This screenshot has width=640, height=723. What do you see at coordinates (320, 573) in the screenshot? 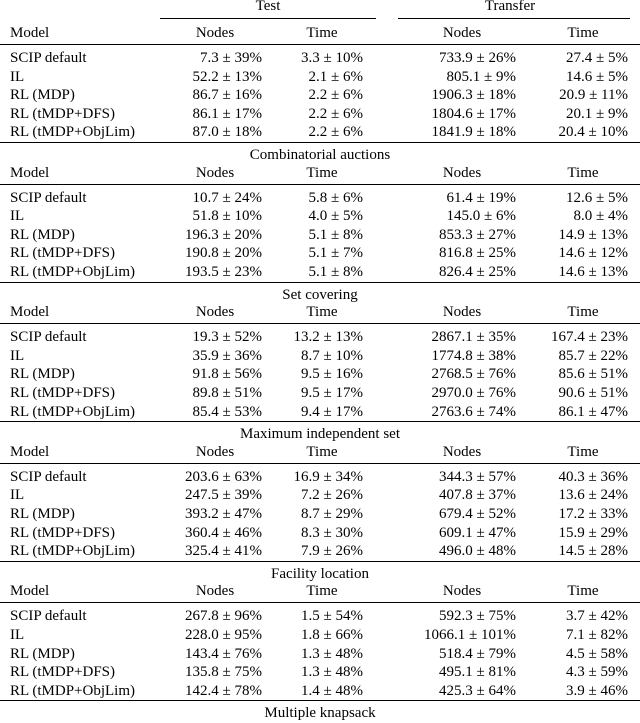
I see `section-caption: Facility location` at bounding box center [320, 573].